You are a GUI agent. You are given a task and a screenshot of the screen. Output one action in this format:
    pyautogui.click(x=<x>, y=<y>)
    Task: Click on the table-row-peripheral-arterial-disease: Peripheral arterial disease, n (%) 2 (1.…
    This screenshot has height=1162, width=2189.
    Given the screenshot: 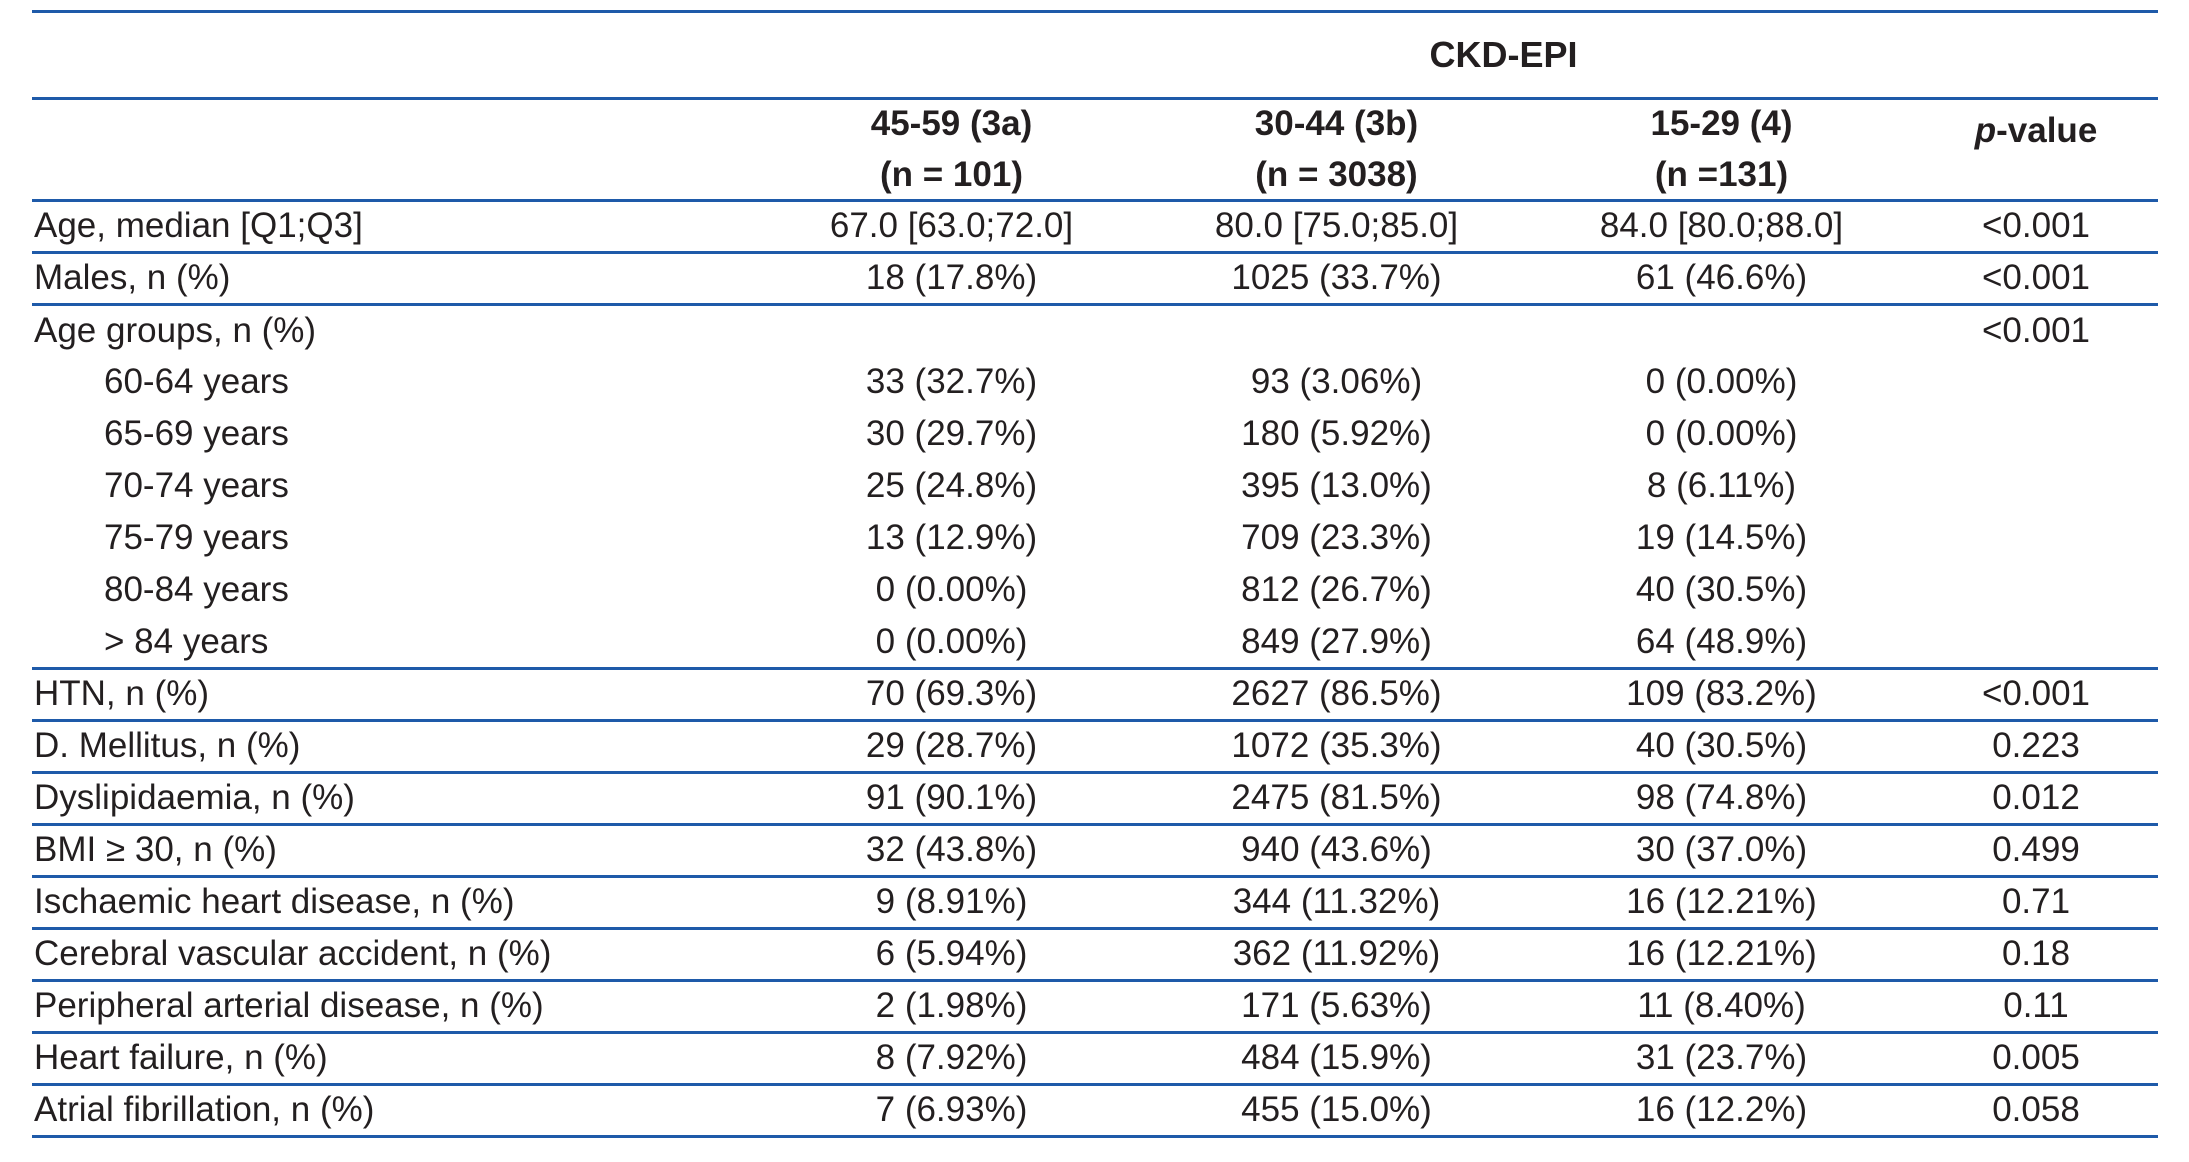 What is the action you would take?
    pyautogui.click(x=1095, y=1007)
    